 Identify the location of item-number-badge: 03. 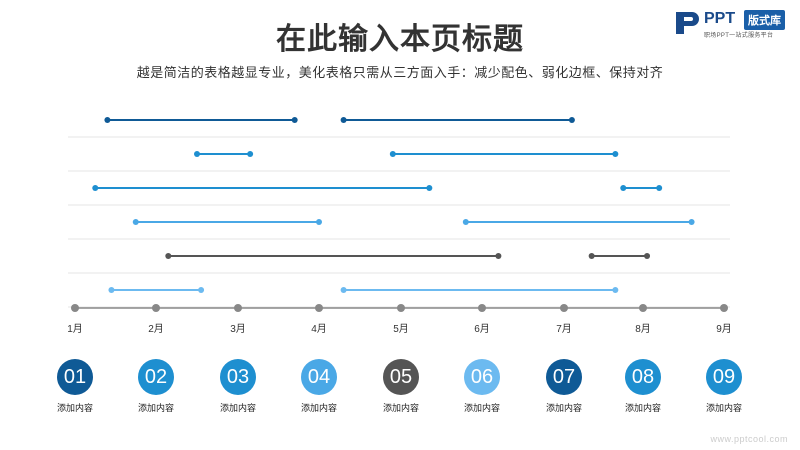
(238, 377).